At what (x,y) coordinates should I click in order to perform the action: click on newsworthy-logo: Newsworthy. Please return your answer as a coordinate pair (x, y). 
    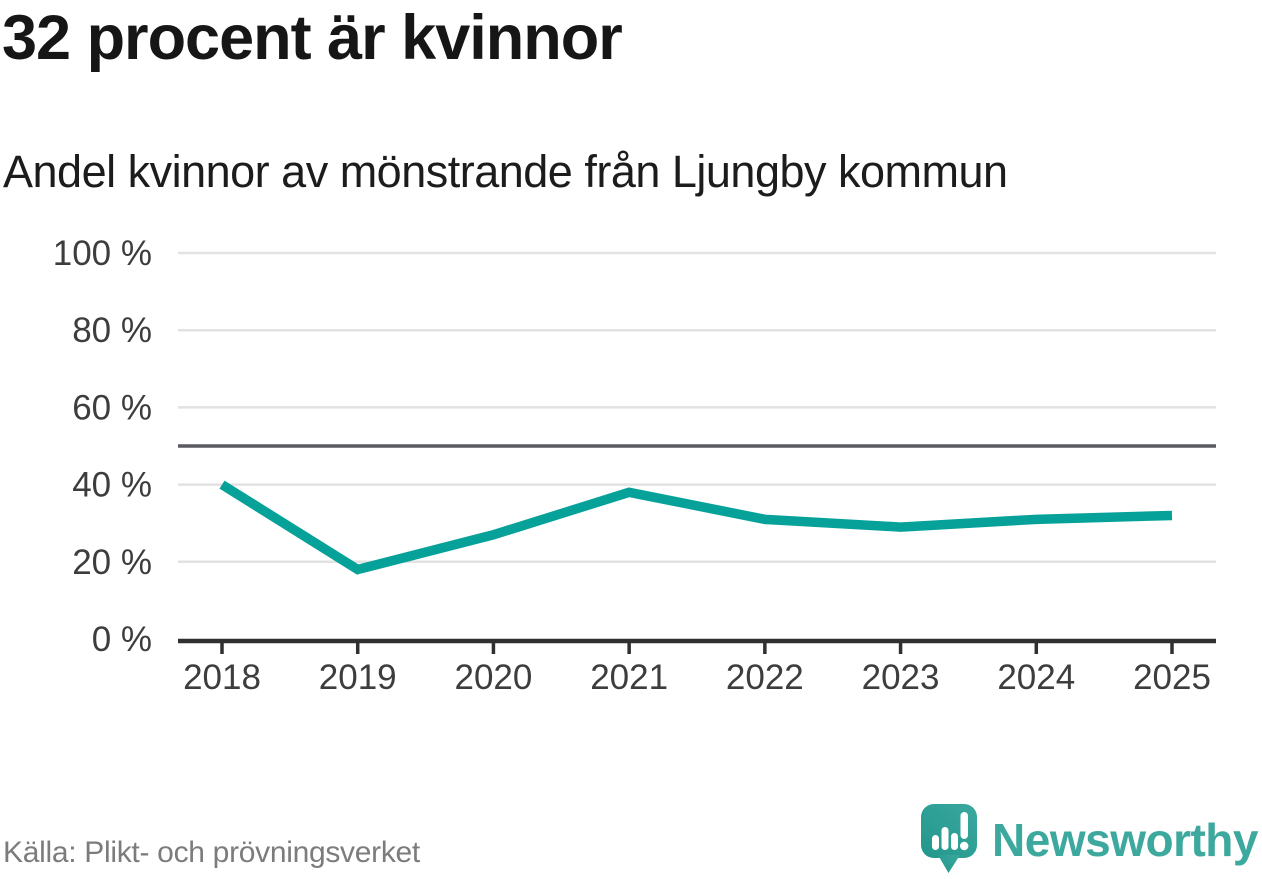
    Looking at the image, I should click on (1089, 840).